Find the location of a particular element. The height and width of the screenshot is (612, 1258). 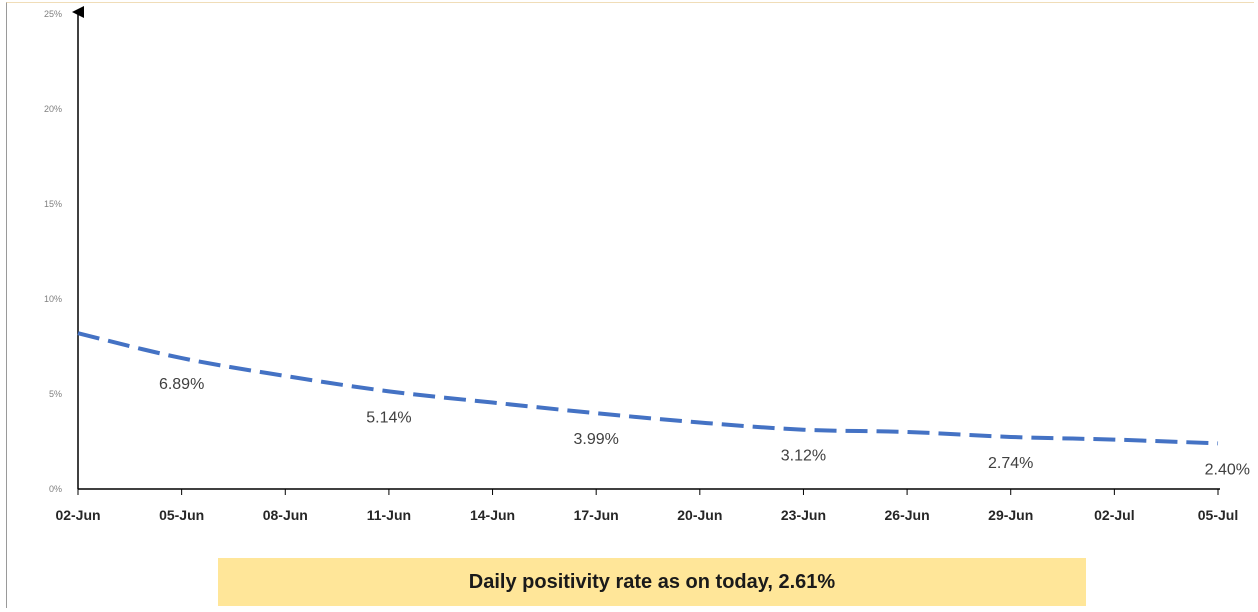

data-labels: 6.89% 5.14% 3.99% 3.12% 2.74% 2.40% is located at coordinates (704, 427).